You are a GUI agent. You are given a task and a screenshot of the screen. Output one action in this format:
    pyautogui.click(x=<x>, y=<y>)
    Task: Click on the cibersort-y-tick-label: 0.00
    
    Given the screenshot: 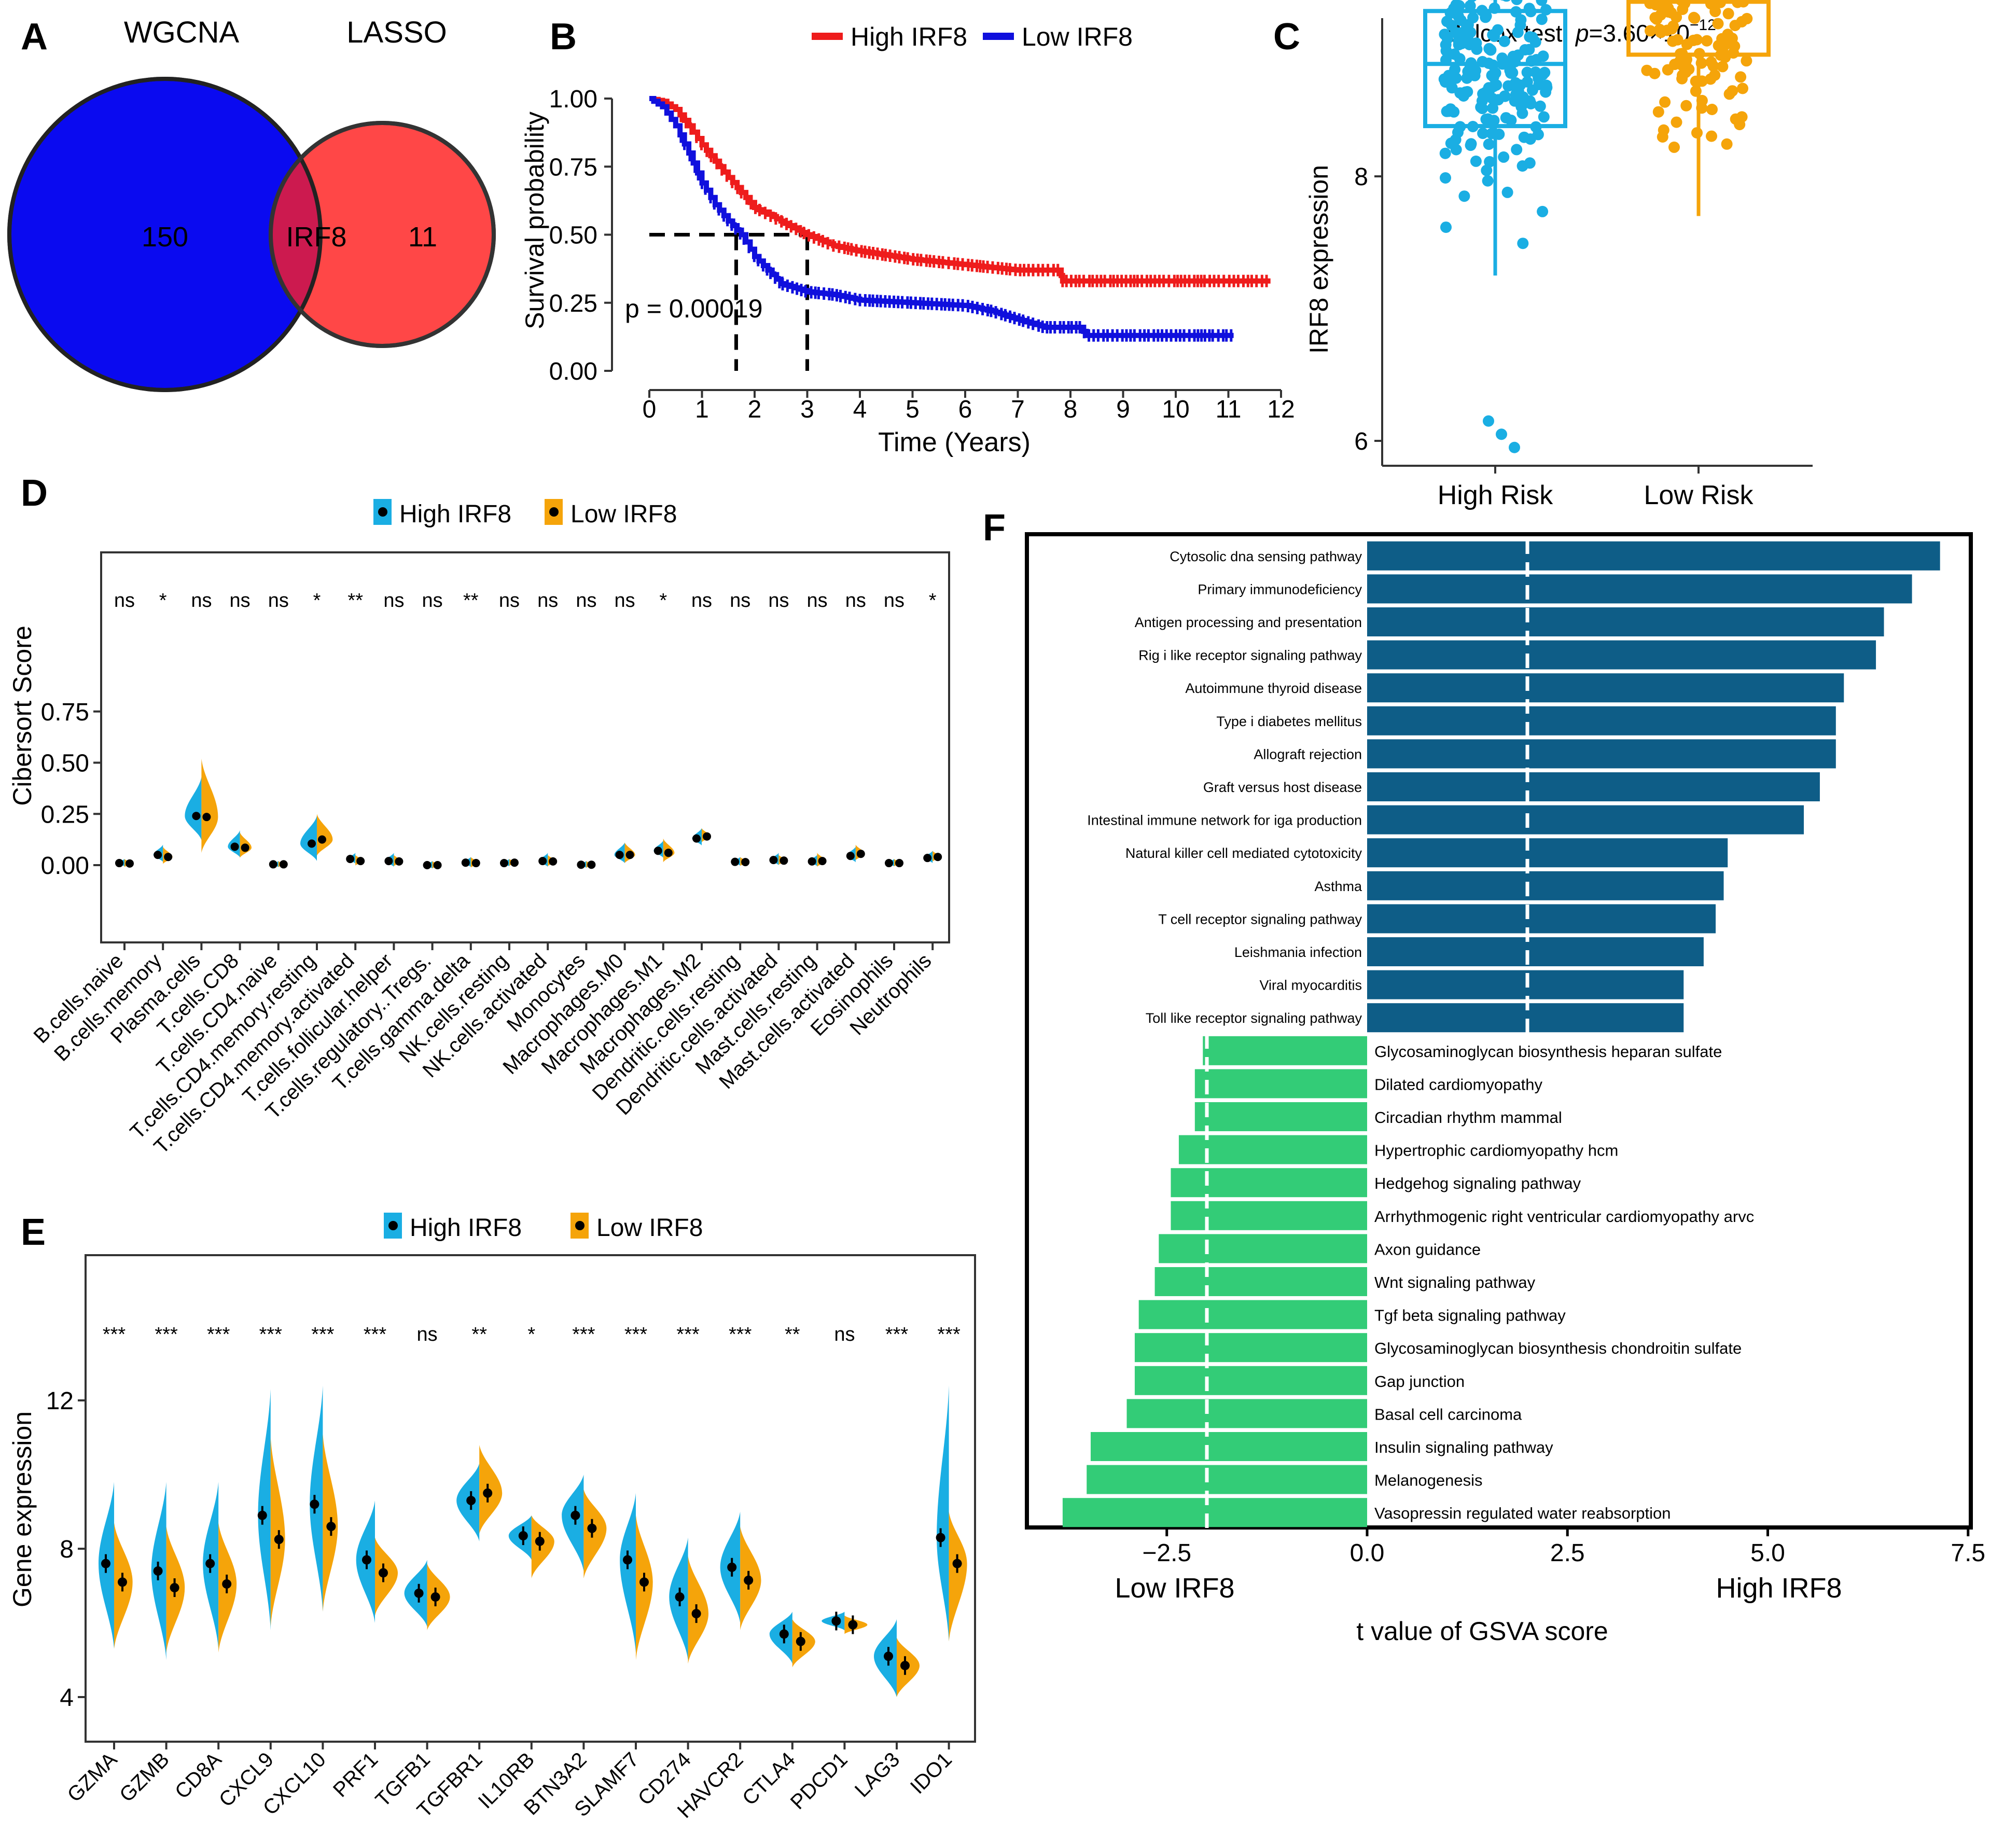 What is the action you would take?
    pyautogui.click(x=65, y=866)
    